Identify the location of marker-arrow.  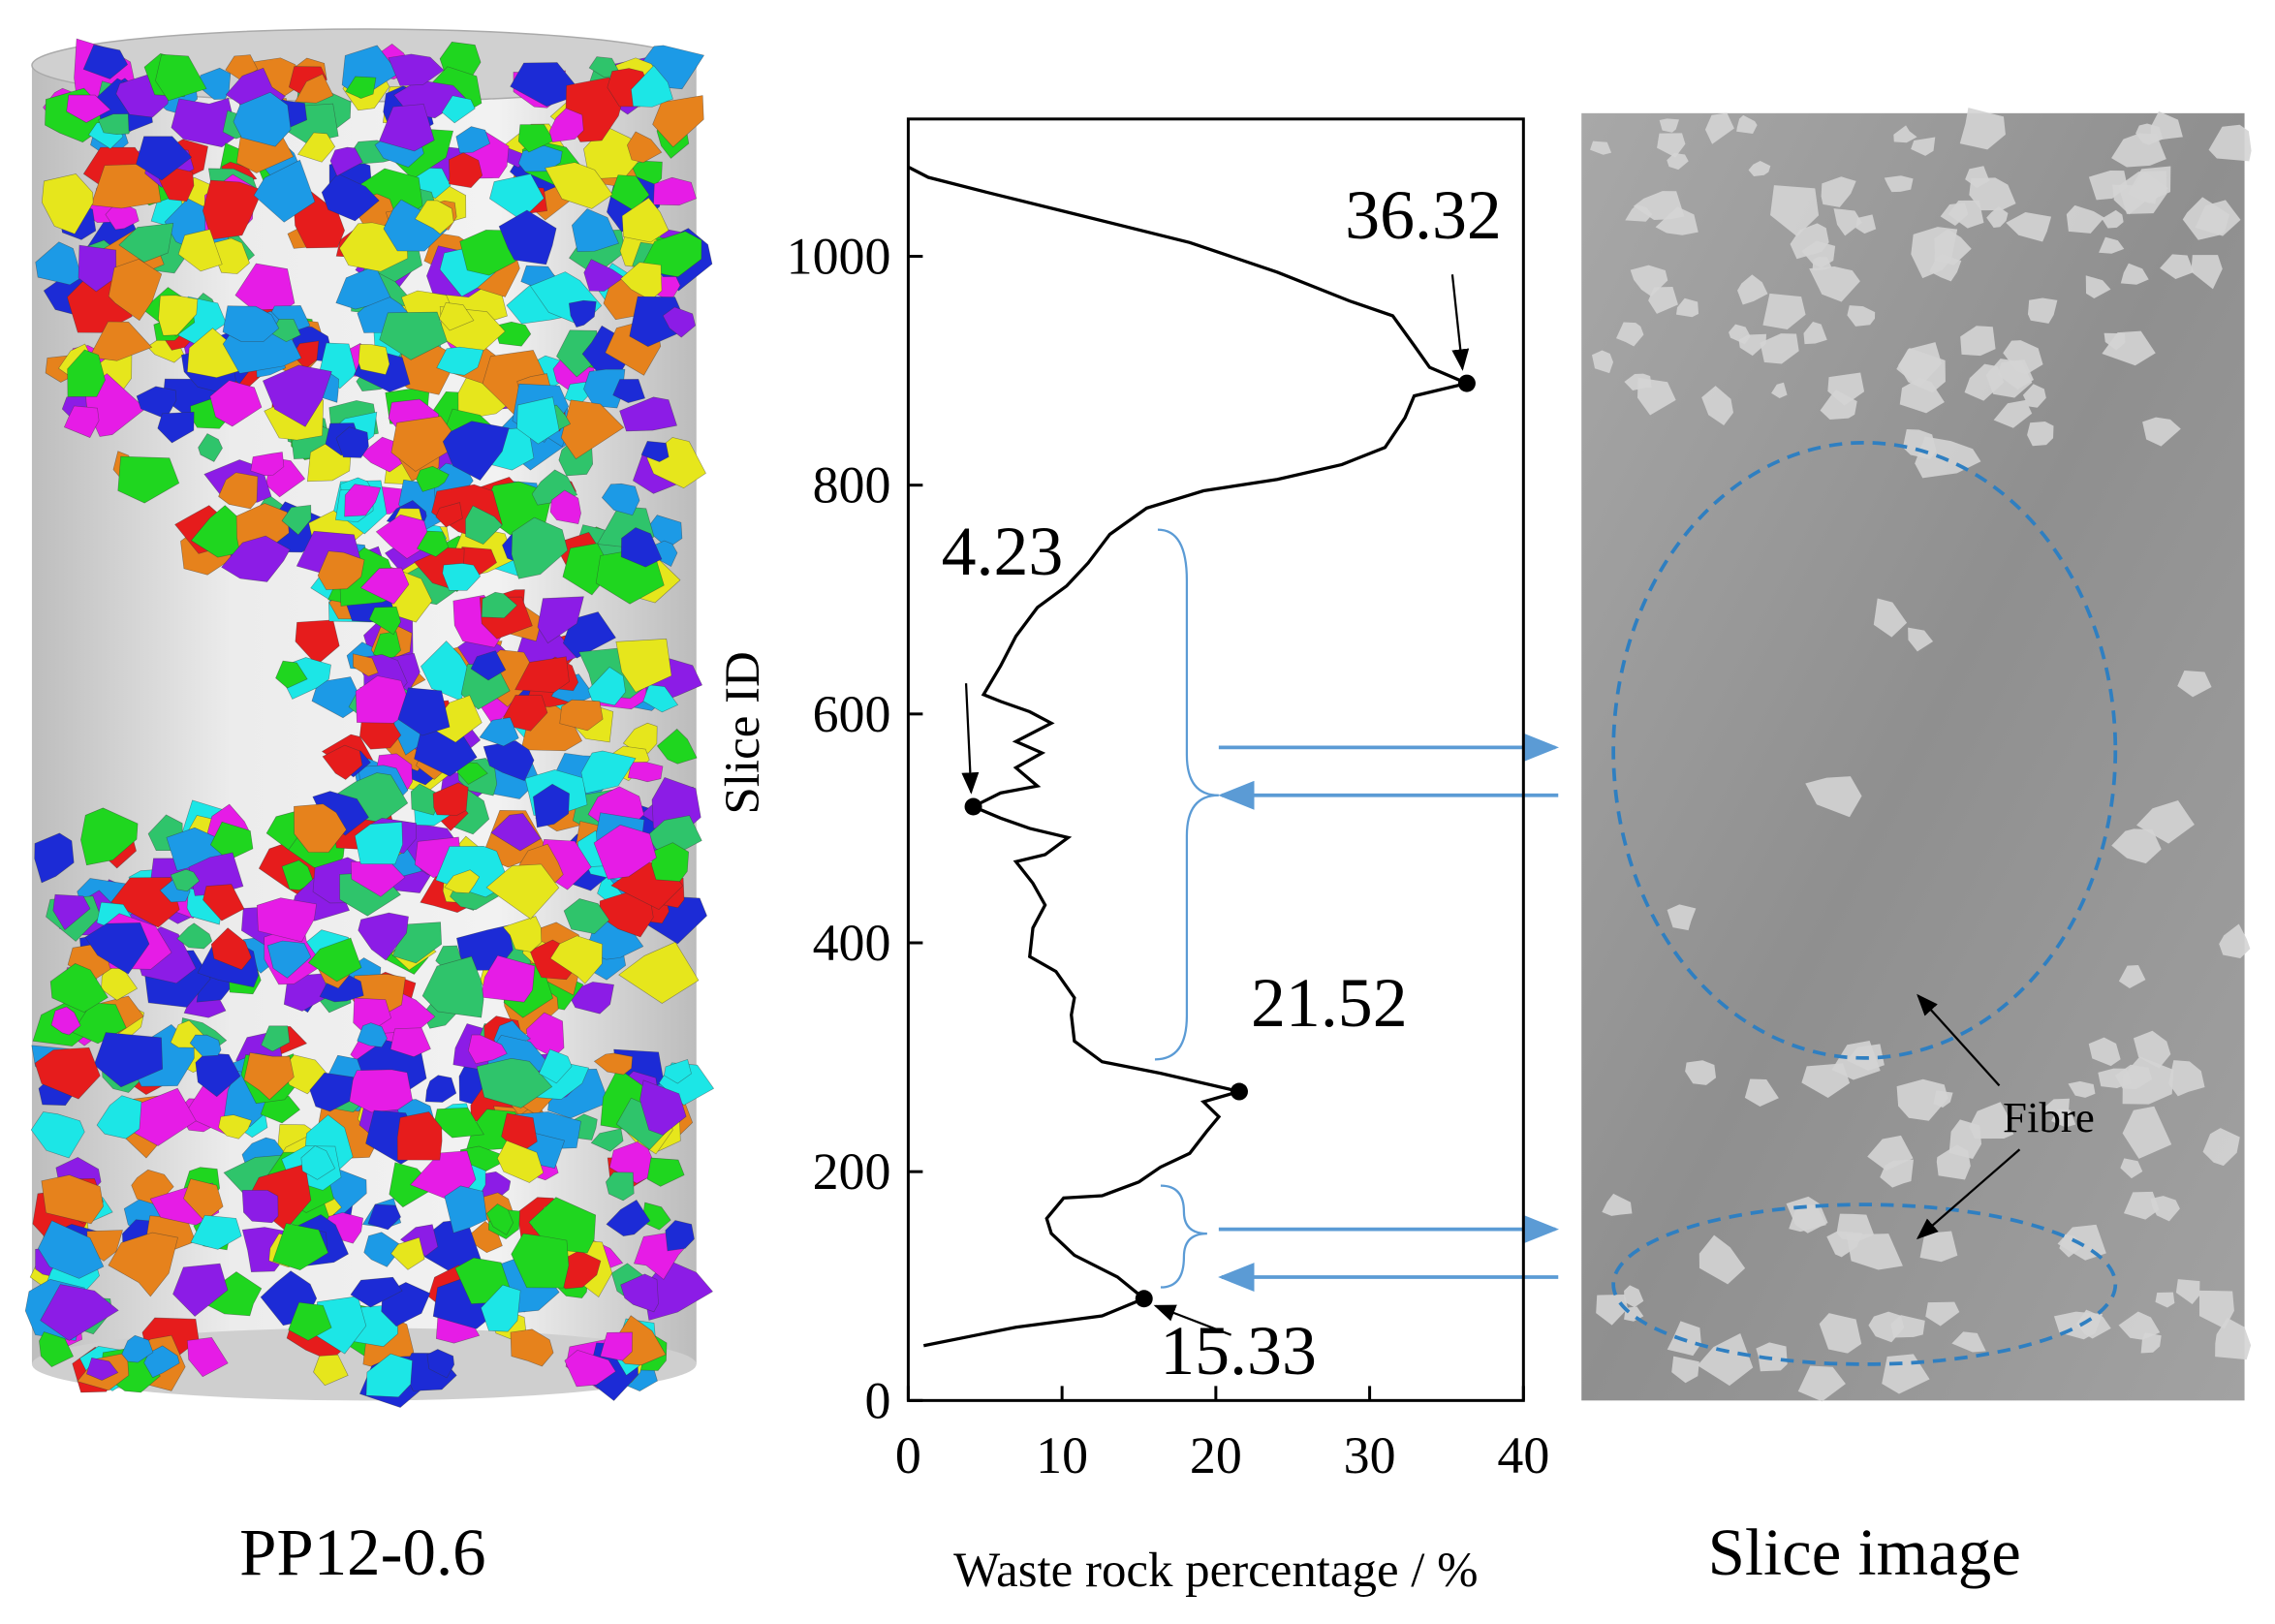
(1192, 1320).